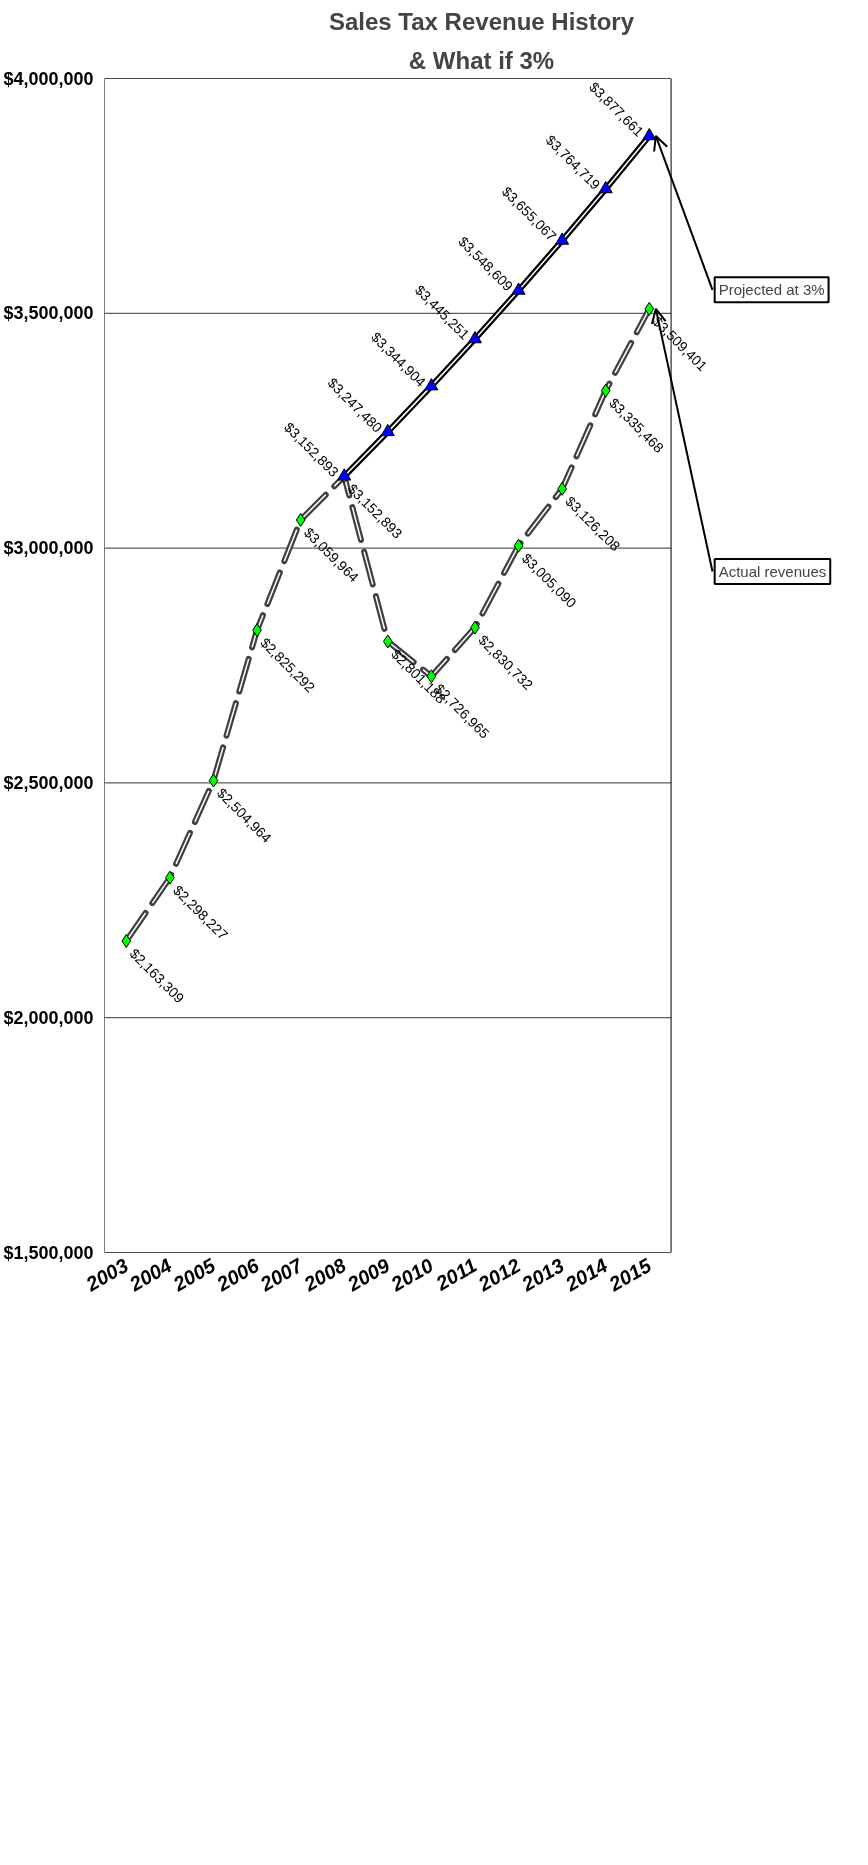 The width and height of the screenshot is (868, 1865). I want to click on y-tick-label: $4,000,000, so click(48, 78).